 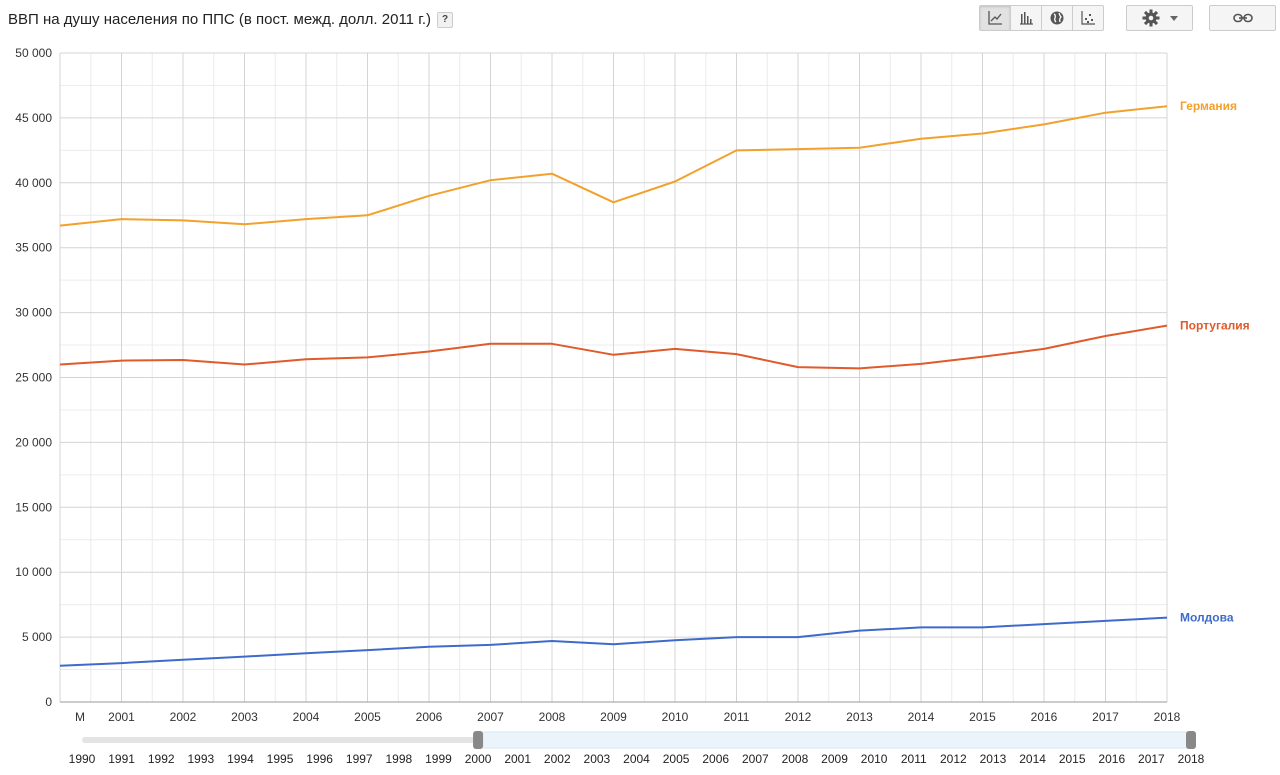 What do you see at coordinates (636, 759) in the screenshot?
I see `timeline-year-label: 2004` at bounding box center [636, 759].